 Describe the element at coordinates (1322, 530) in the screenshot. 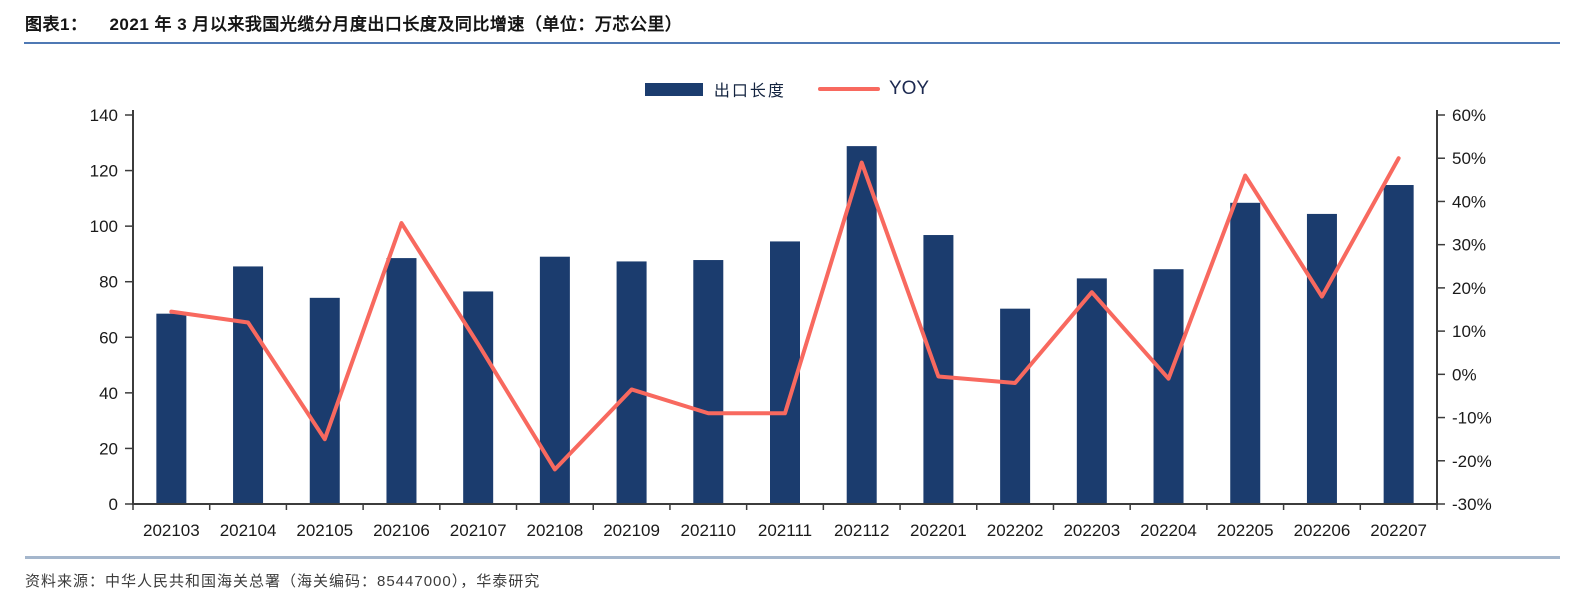

I see `x-tick-label: 202206` at that location.